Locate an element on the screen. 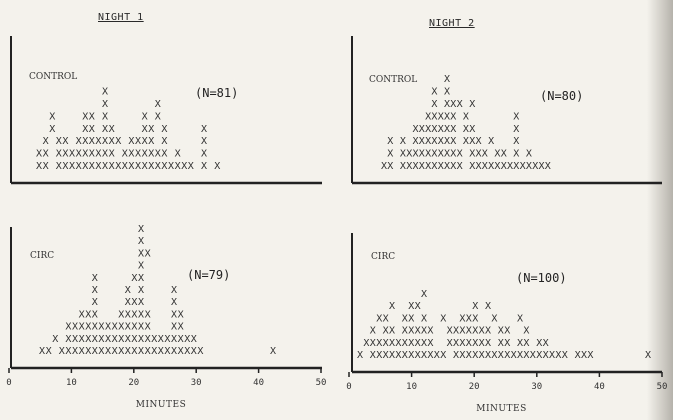 Image resolution: width=673 pixels, height=420 pixels. n-label: (N=79) is located at coordinates (208, 275).